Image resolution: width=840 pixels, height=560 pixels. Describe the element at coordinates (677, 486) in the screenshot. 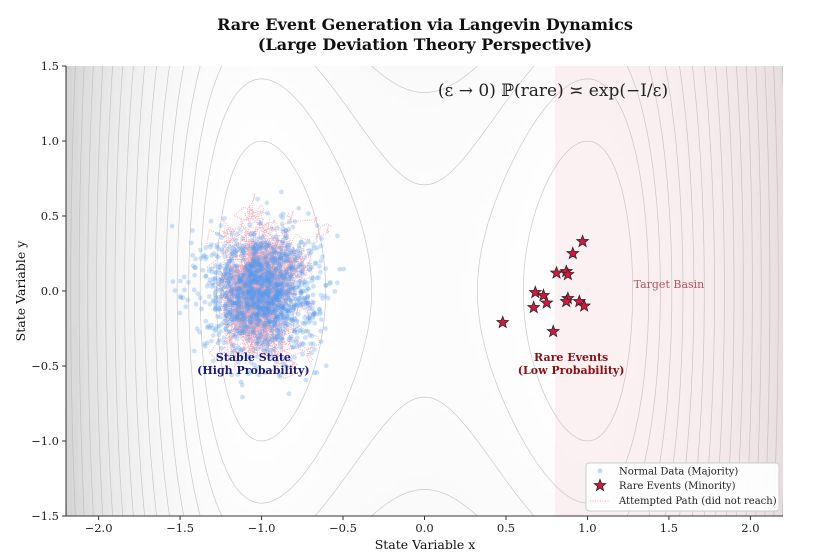

I see `legend-rare-label: Rare Events (Minority)` at that location.